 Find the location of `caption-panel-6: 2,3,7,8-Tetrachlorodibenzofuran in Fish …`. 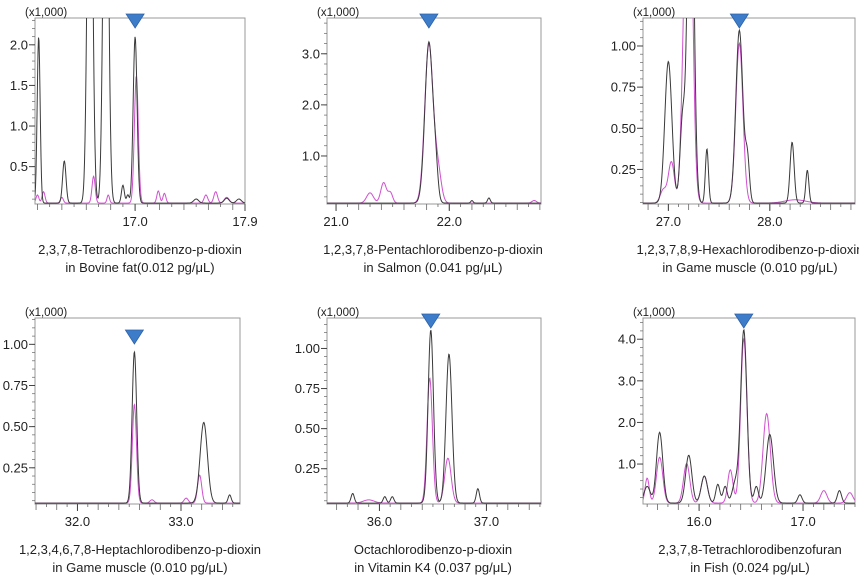

caption-panel-6: 2,3,7,8-Tetrachlorodibenzofuran in Fish … is located at coordinates (729, 559).